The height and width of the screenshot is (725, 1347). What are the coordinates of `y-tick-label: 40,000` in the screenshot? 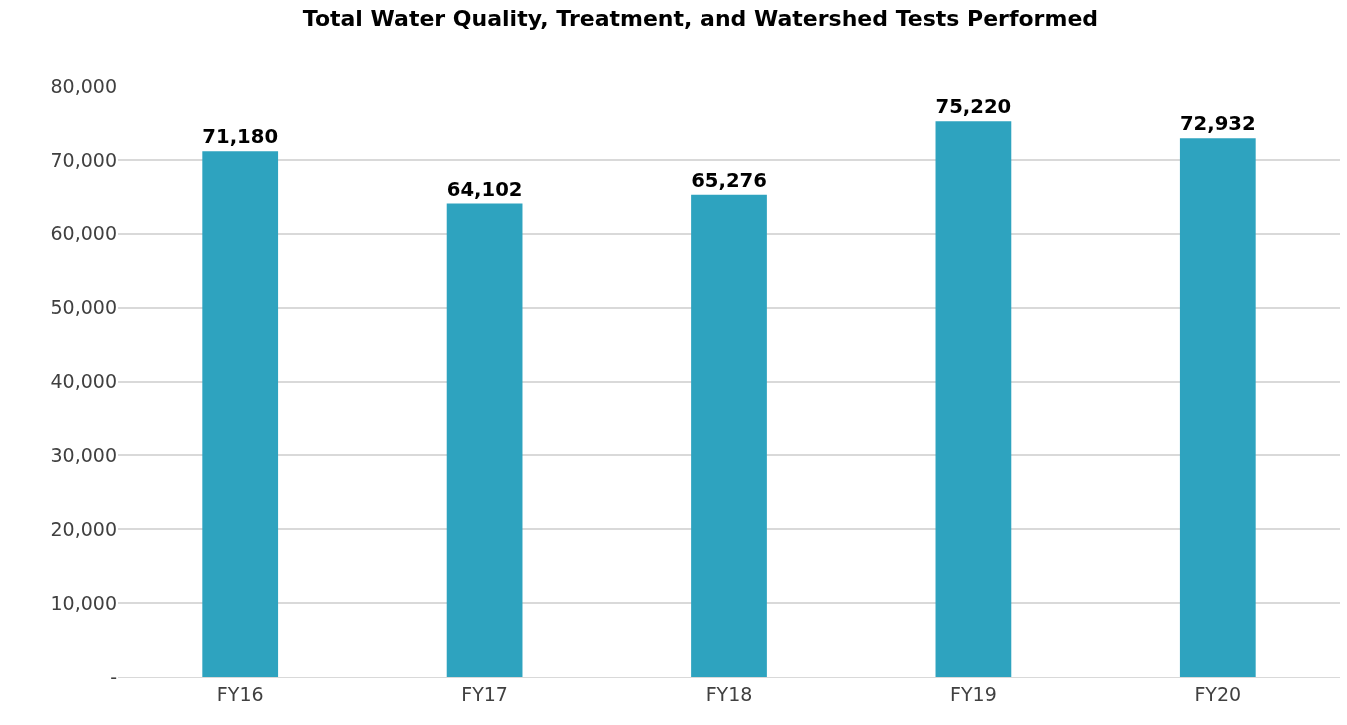 It's located at (83, 381).